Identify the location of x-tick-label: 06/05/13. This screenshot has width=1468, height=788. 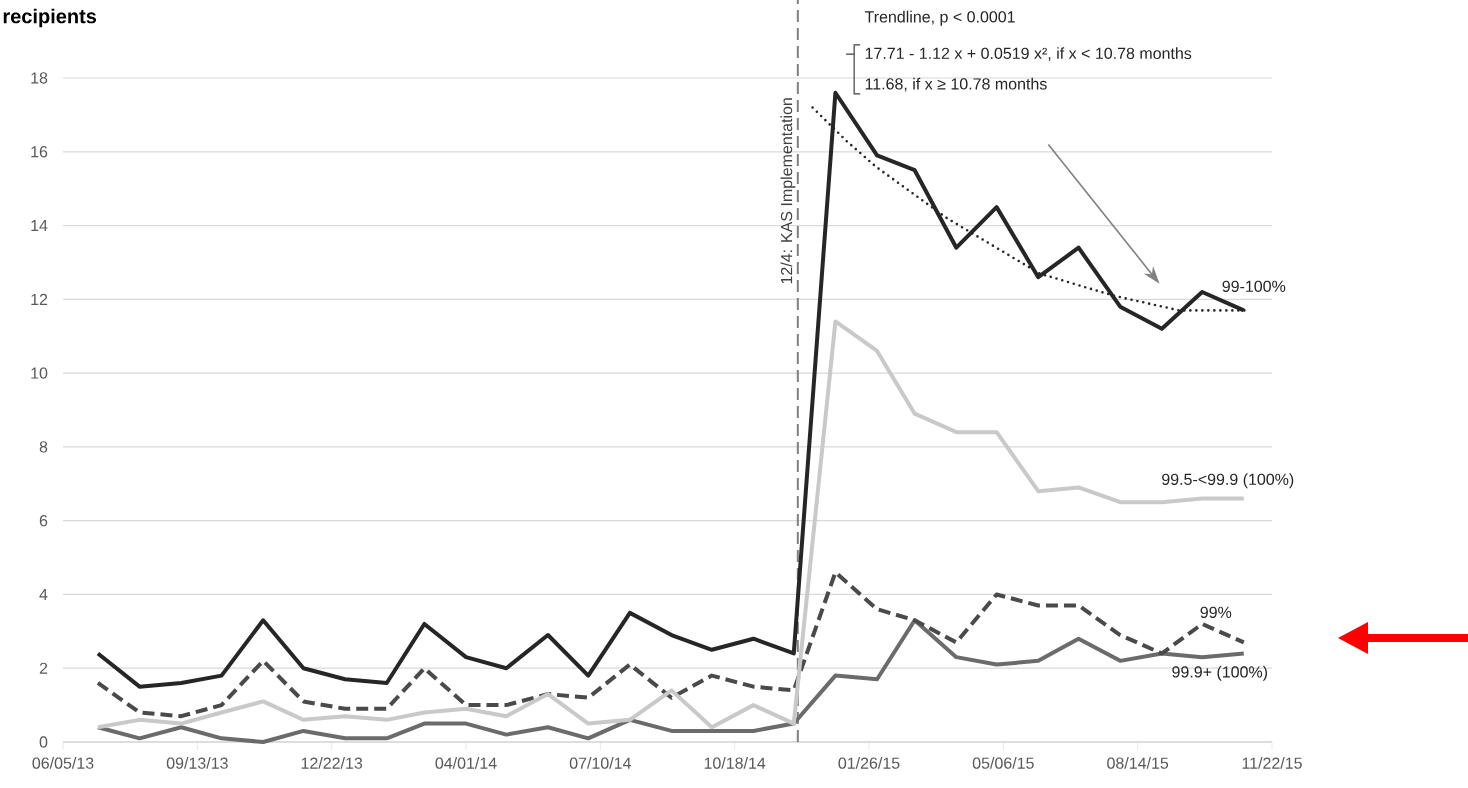
(63, 763).